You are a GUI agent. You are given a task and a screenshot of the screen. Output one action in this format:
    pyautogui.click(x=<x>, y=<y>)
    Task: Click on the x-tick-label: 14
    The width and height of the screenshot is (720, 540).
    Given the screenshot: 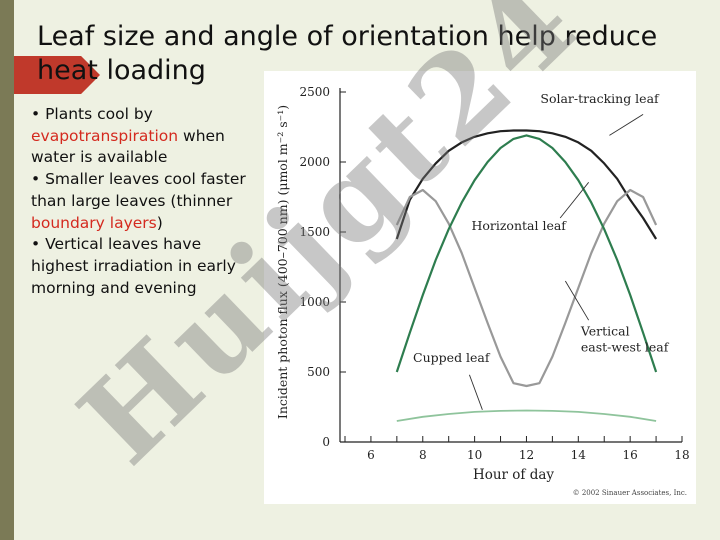 What is the action you would take?
    pyautogui.click(x=579, y=455)
    